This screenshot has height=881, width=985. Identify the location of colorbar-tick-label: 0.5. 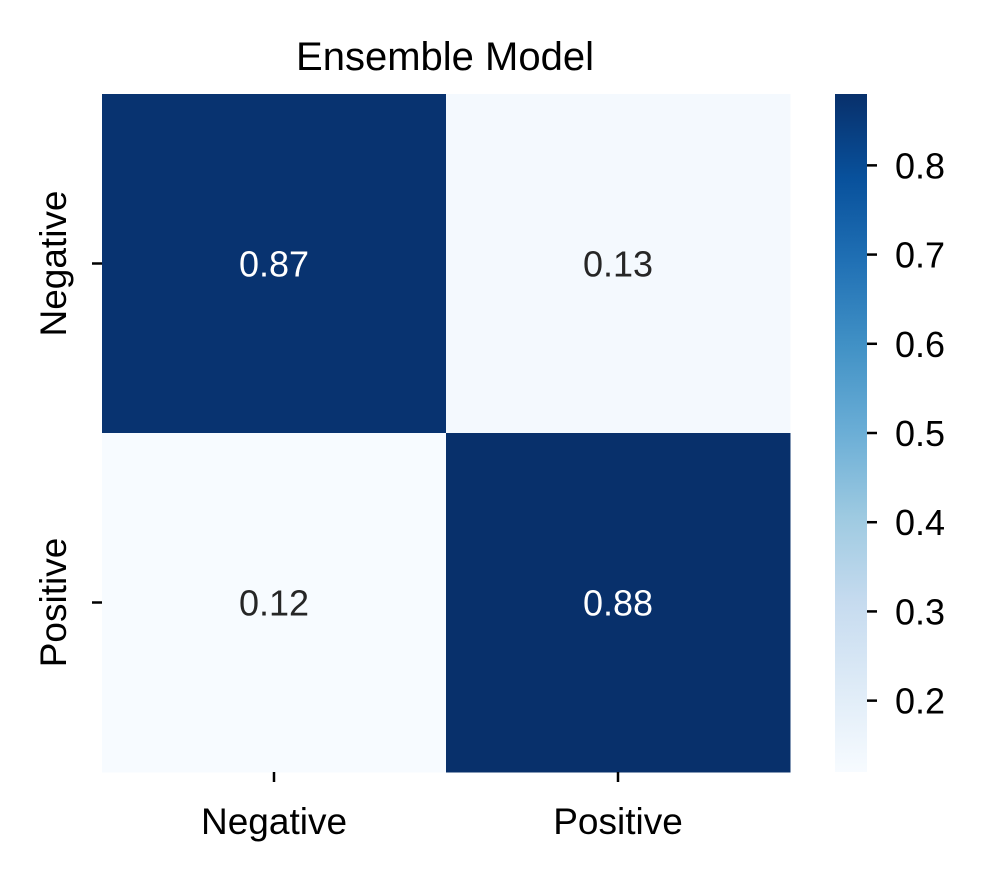
(920, 433).